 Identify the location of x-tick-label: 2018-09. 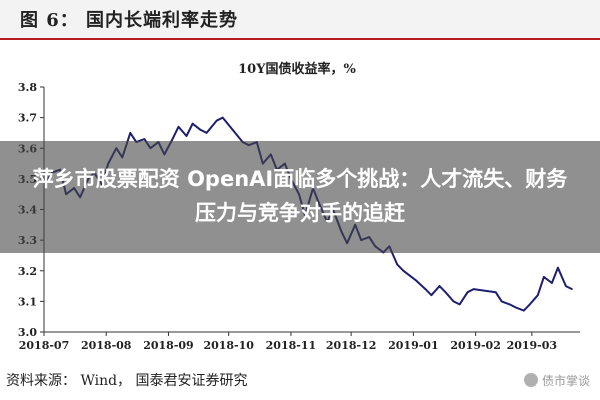
(168, 345).